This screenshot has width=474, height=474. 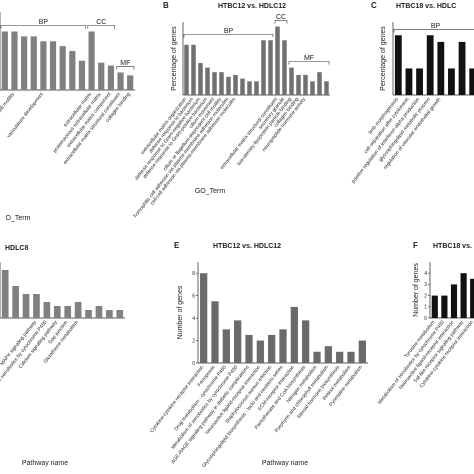 What do you see at coordinates (101, 22) in the screenshot?
I see `group-label: CC` at bounding box center [101, 22].